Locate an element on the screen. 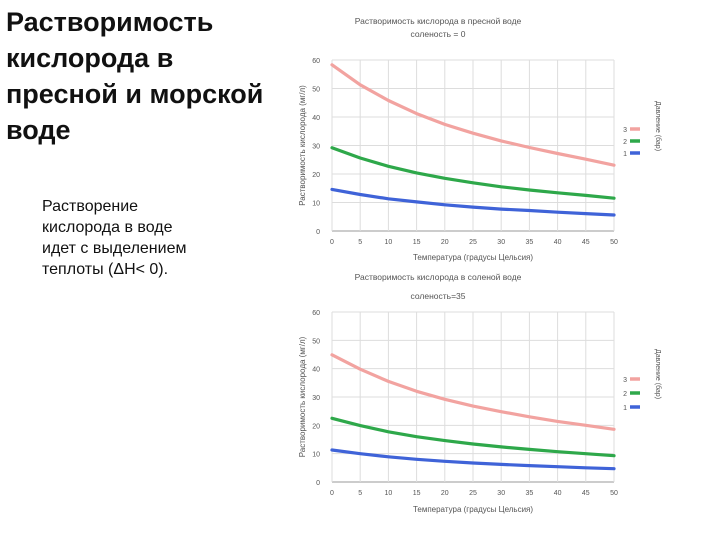  chart-title: Растворимость кислорода в пресной воде is located at coordinates (438, 21).